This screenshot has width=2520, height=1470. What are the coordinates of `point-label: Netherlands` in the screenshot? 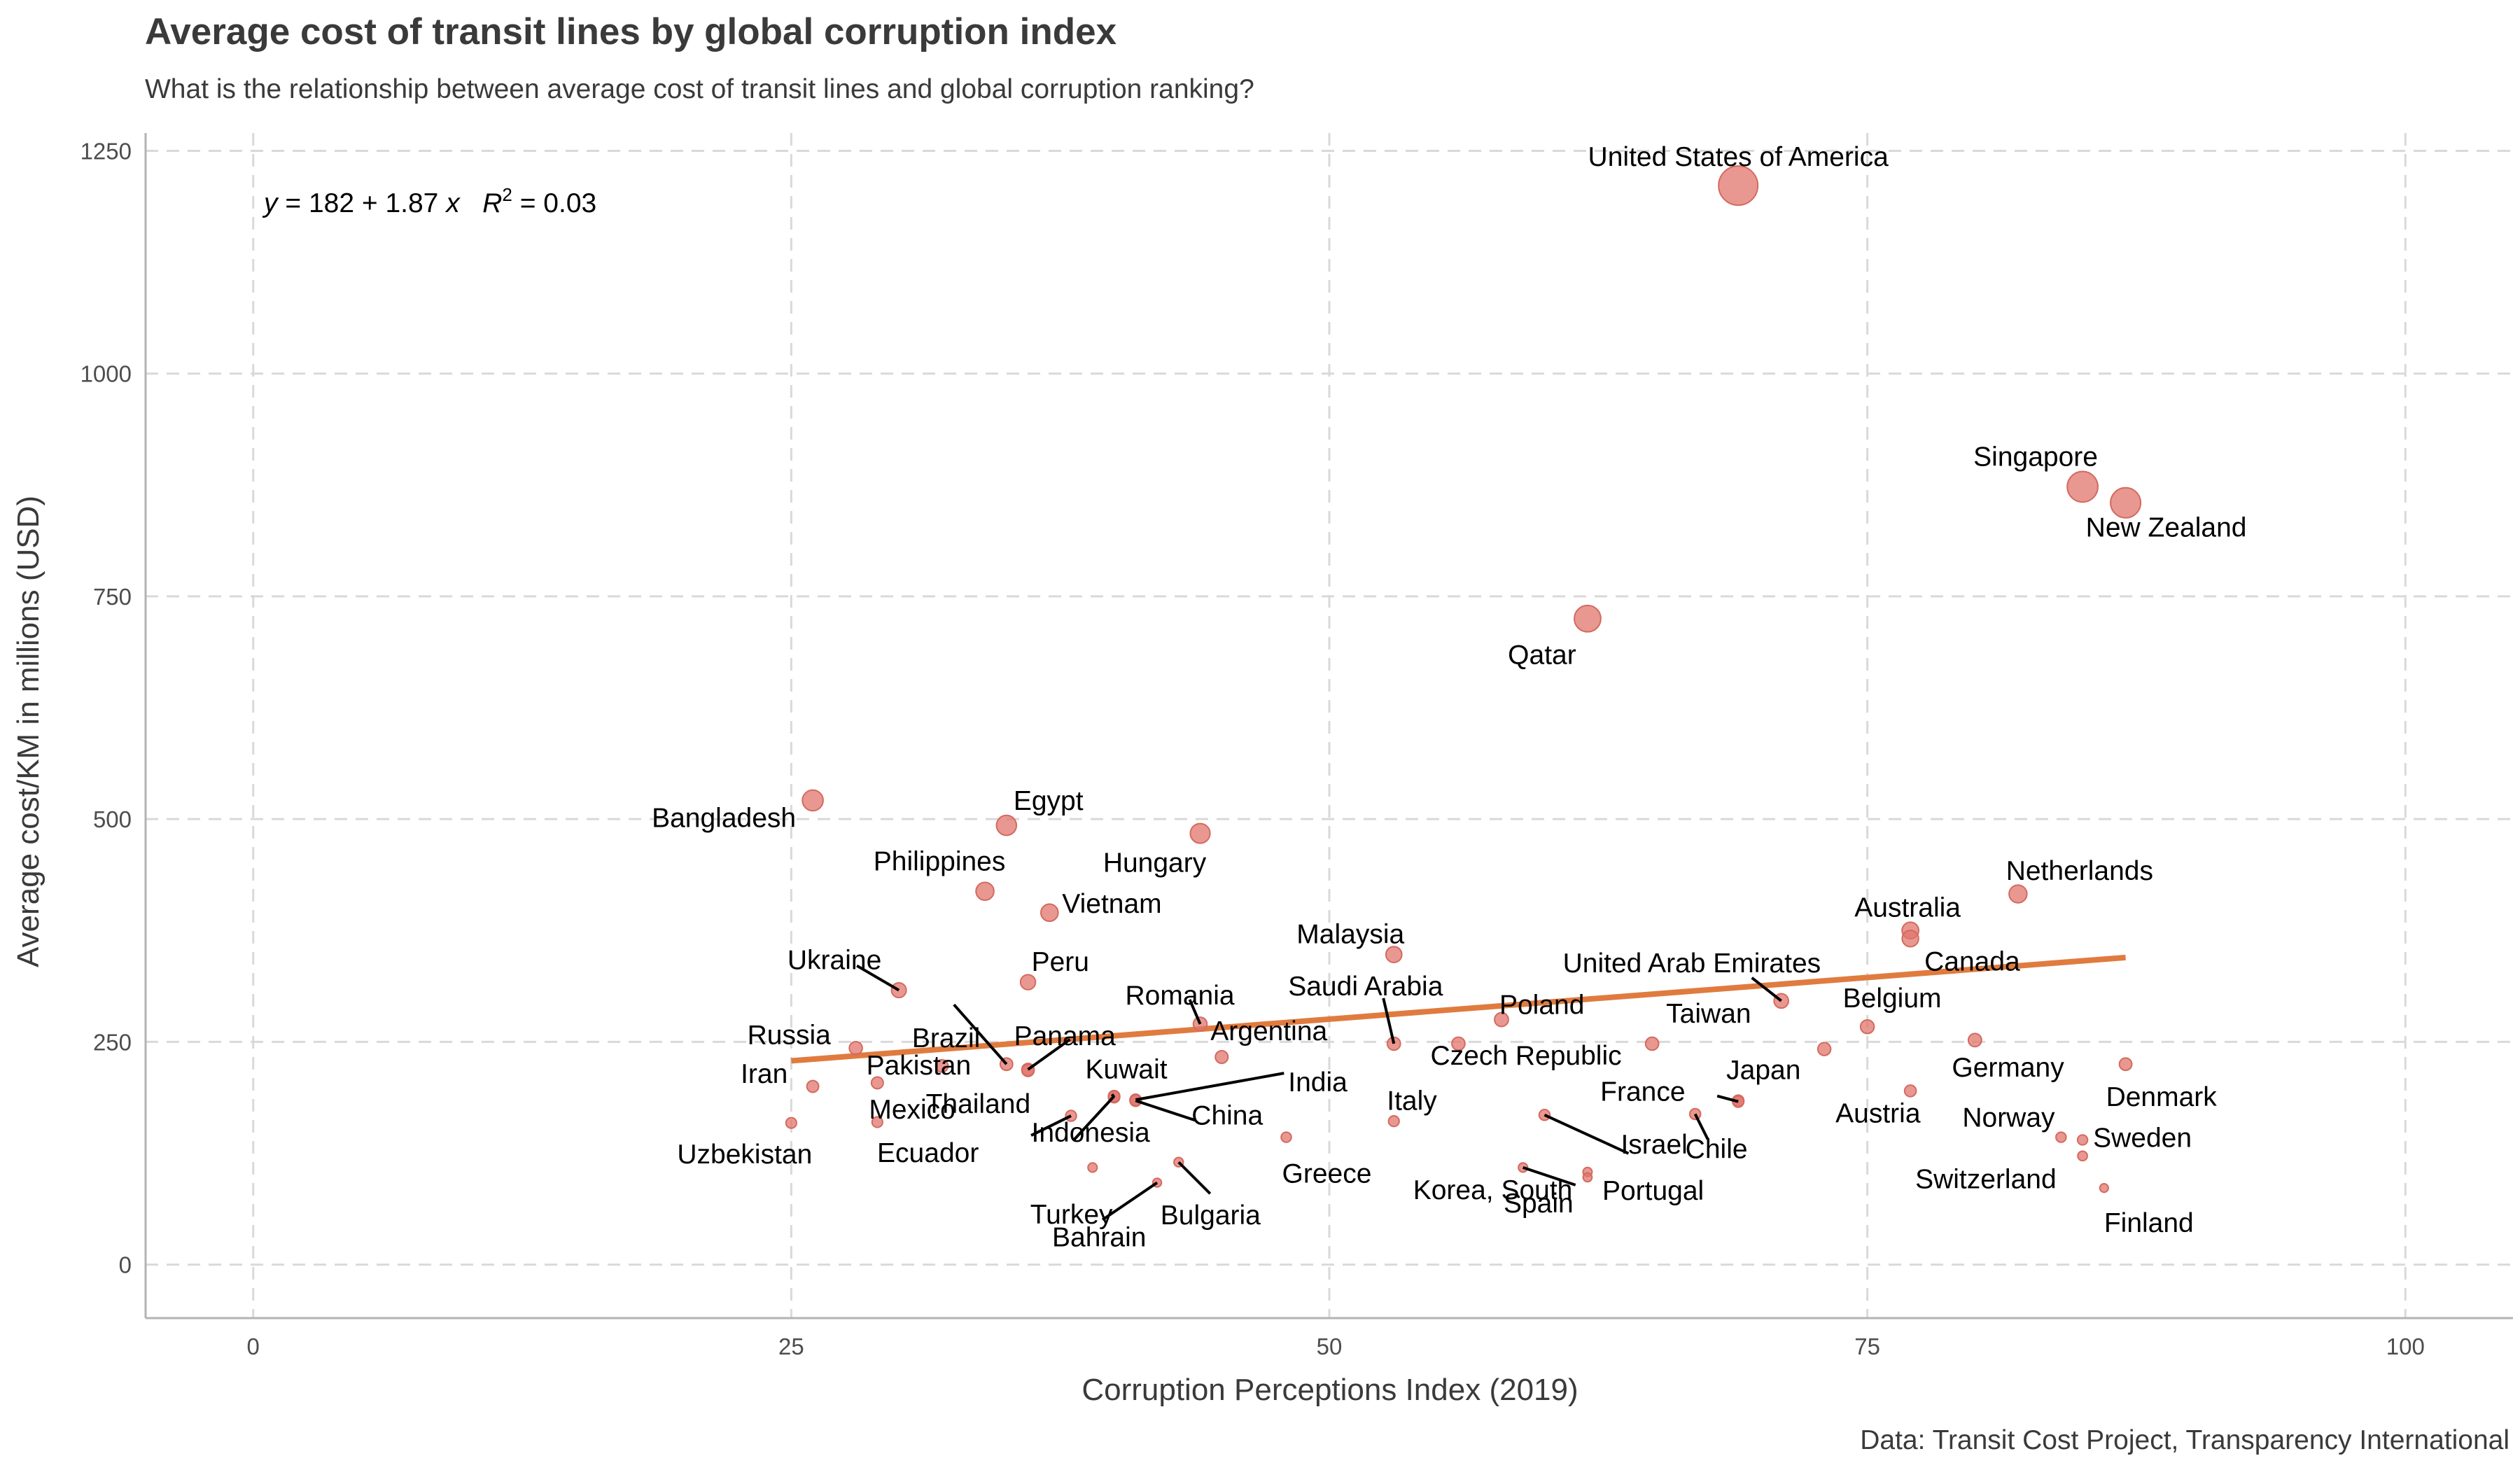 It's located at (2079, 871).